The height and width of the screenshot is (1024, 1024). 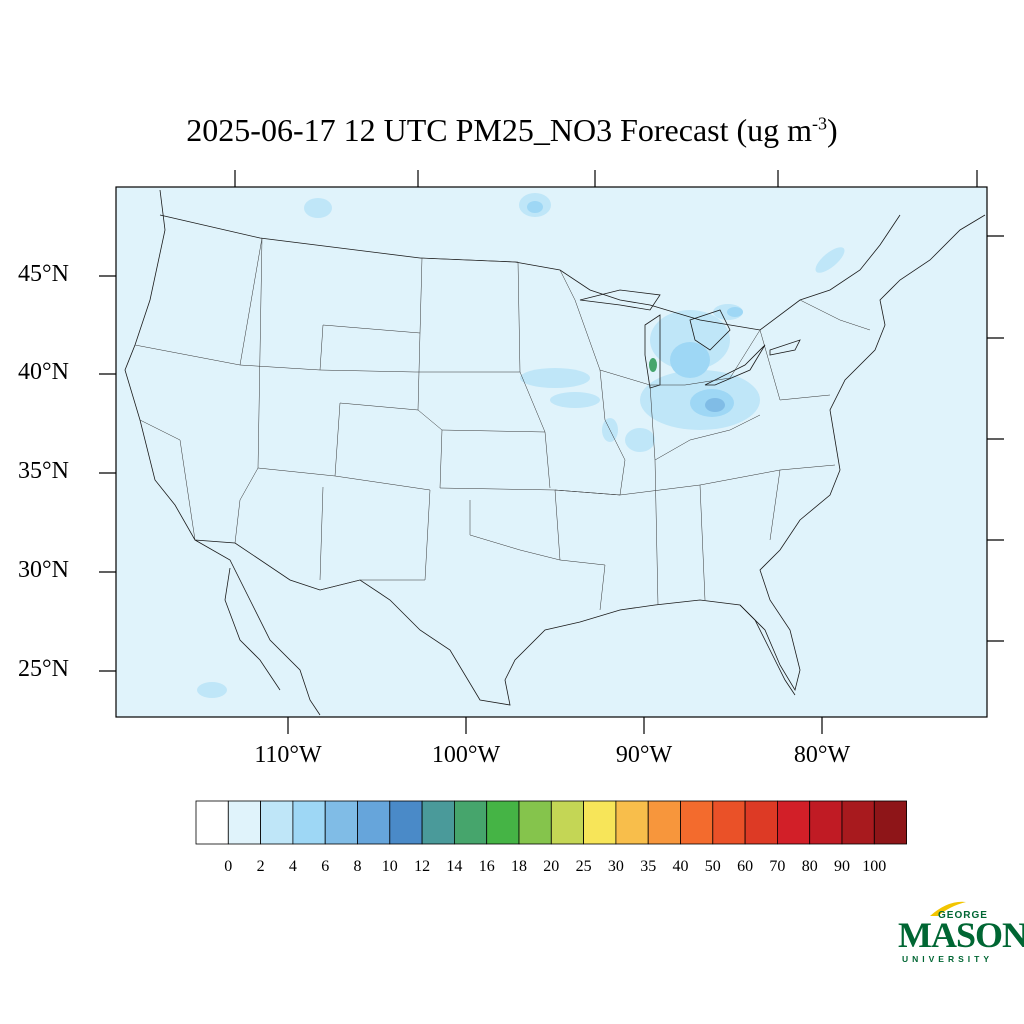 I want to click on bottom-ticks, so click(x=555, y=725).